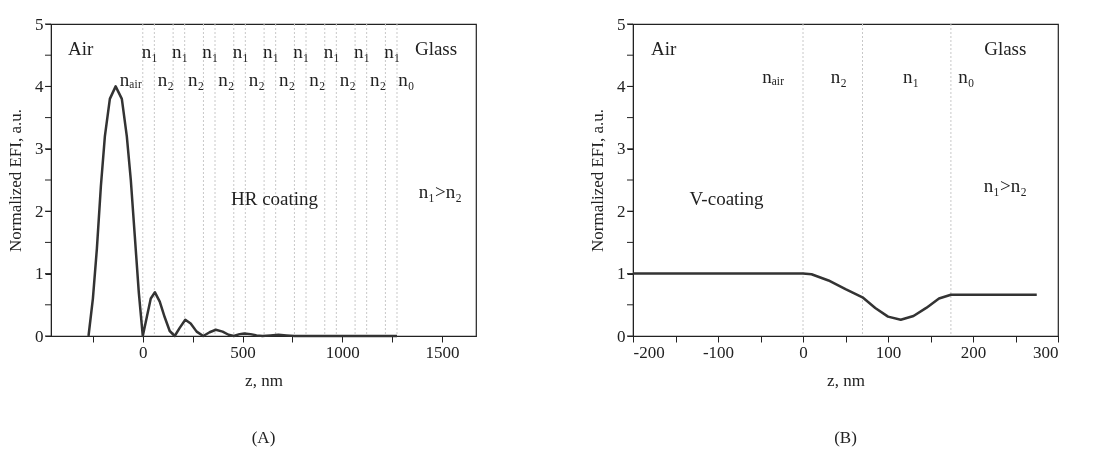  What do you see at coordinates (275, 198) in the screenshot?
I see `annotation: HR coating` at bounding box center [275, 198].